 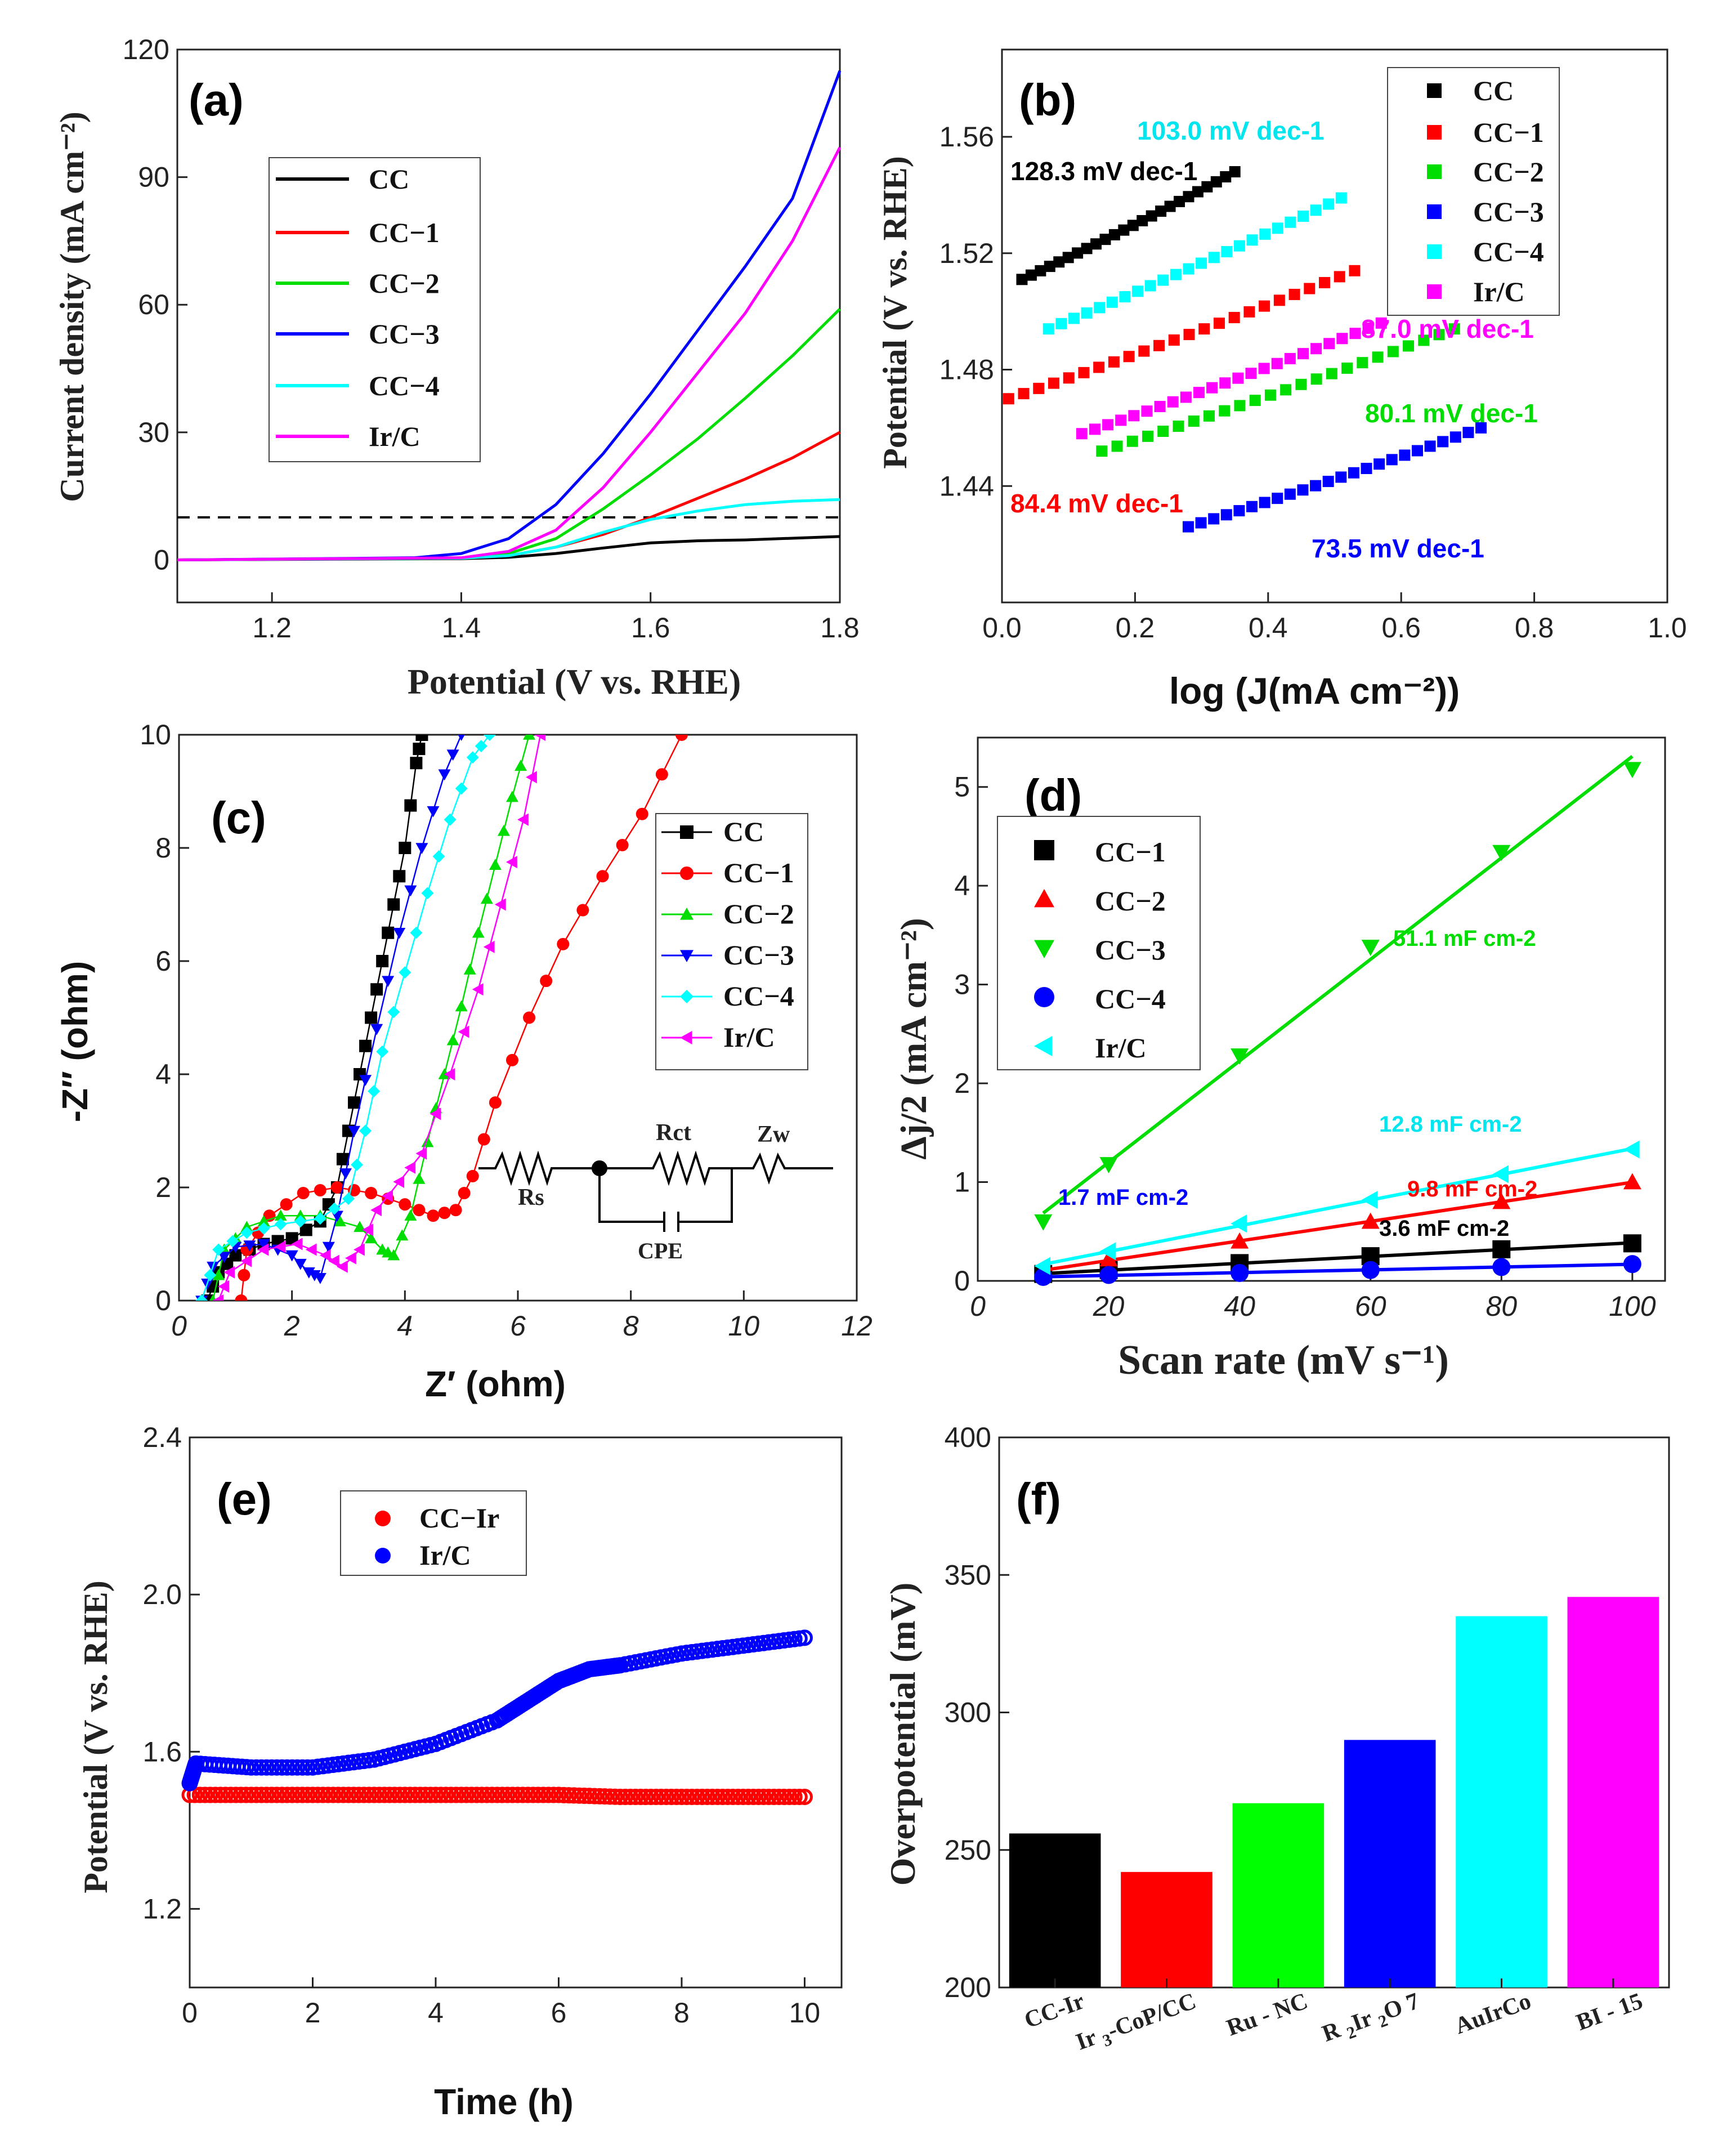 I want to click on panel-b-legend-box, so click(x=1473, y=191).